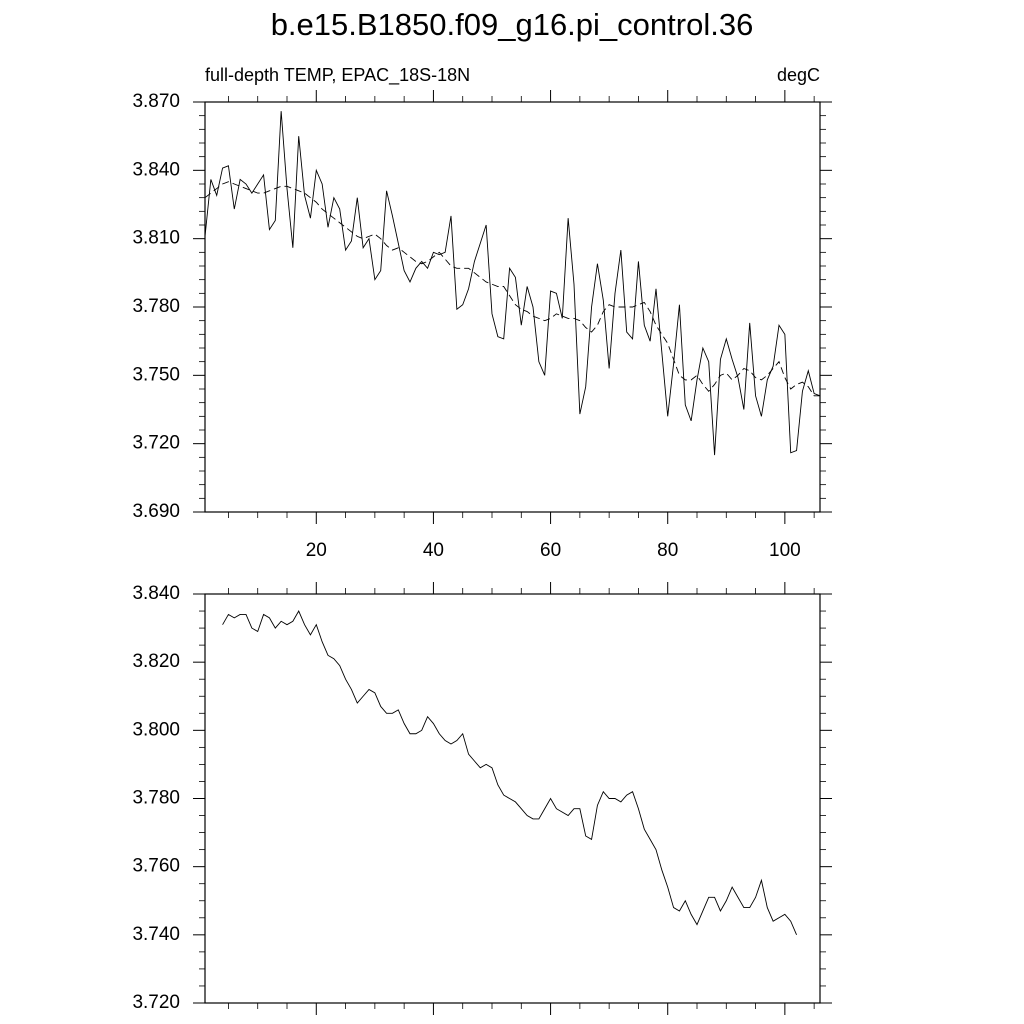 The width and height of the screenshot is (1024, 1024). Describe the element at coordinates (512, 289) in the screenshot. I see `data-line` at that location.